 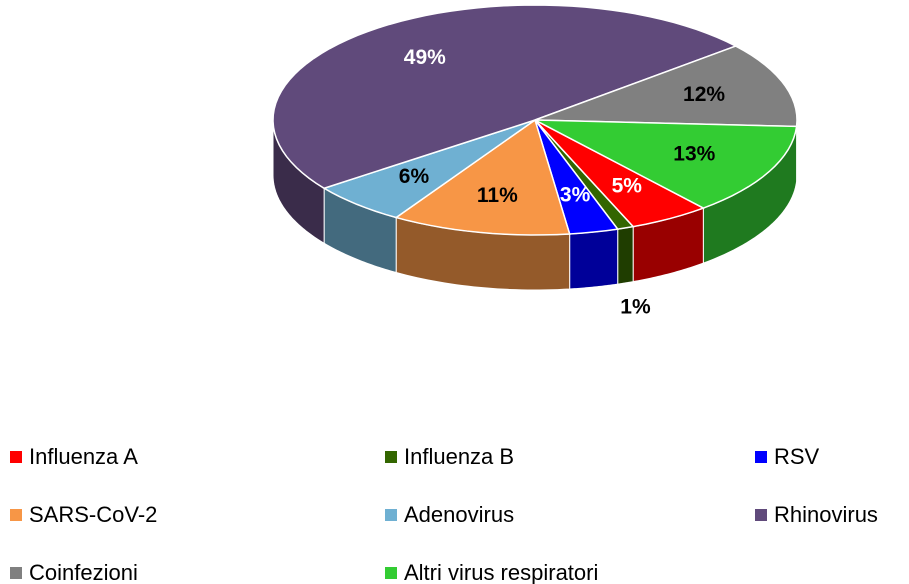 I want to click on data-label: 49%, so click(x=425, y=57).